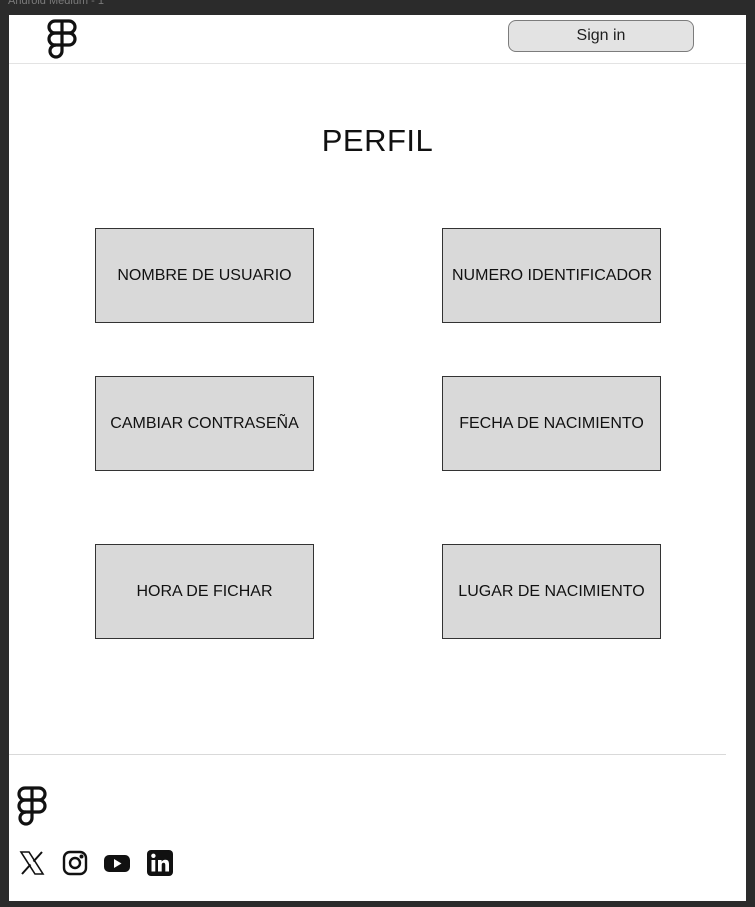 The height and width of the screenshot is (907, 755). I want to click on id-number-field: NUMERO IDENTIFICADOR, so click(551, 275).